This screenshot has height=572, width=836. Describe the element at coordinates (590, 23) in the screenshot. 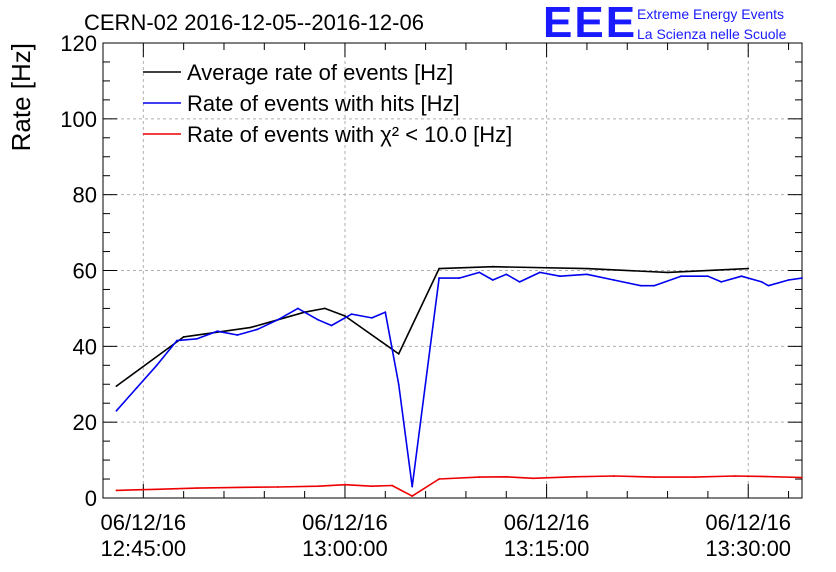

I see `eee-logo-mark: EEE` at that location.